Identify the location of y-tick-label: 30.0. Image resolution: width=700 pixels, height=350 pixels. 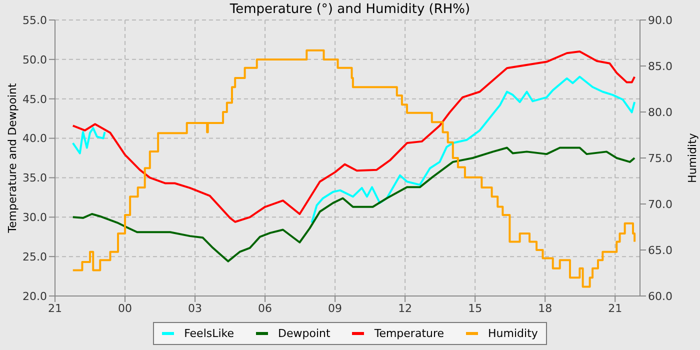
(34, 217).